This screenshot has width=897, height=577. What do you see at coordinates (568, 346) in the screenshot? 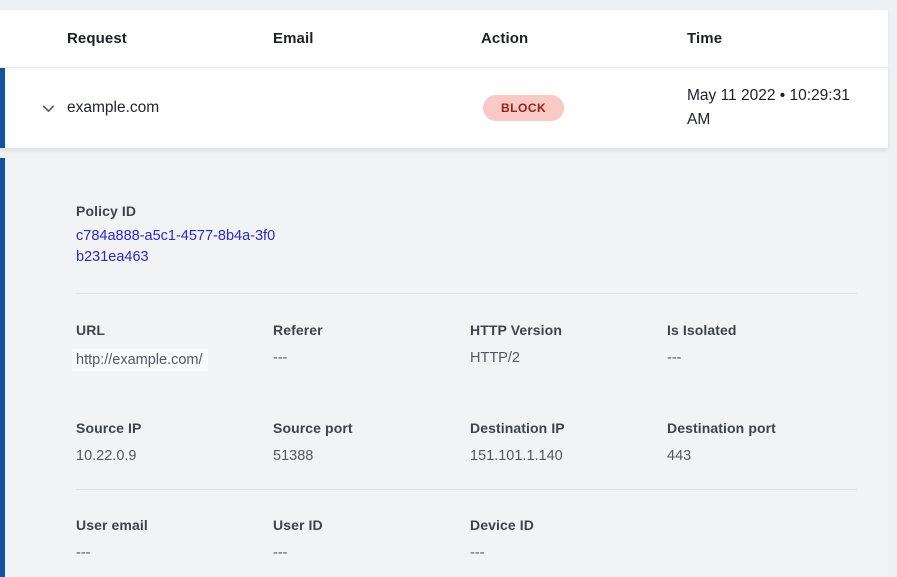
I see `field-http-version: HTTP Version HTTP/2` at bounding box center [568, 346].